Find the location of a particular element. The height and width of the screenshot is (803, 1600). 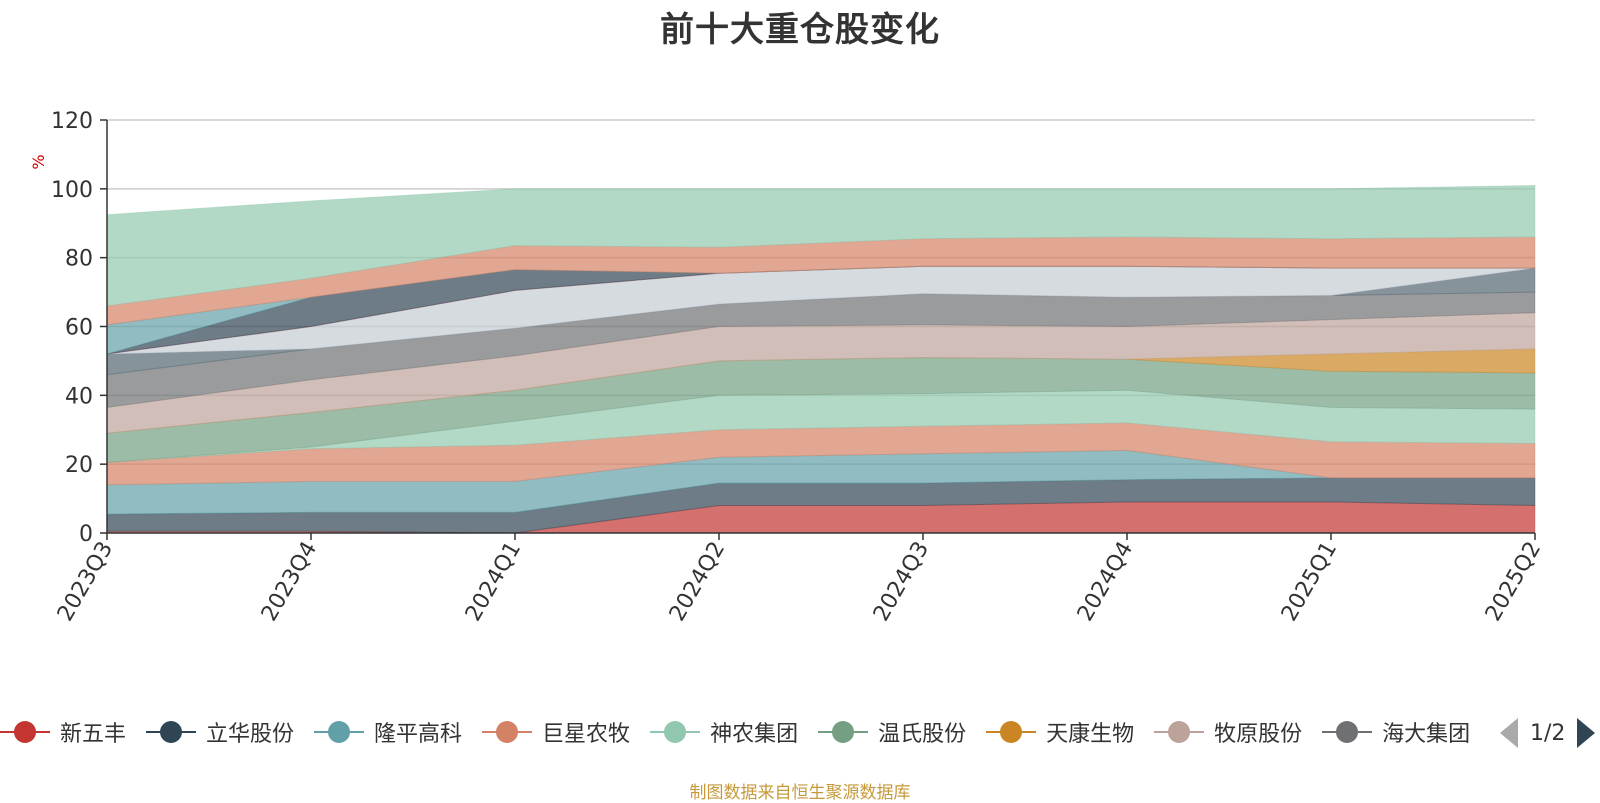

legend-label: 温氏股份 is located at coordinates (922, 734).